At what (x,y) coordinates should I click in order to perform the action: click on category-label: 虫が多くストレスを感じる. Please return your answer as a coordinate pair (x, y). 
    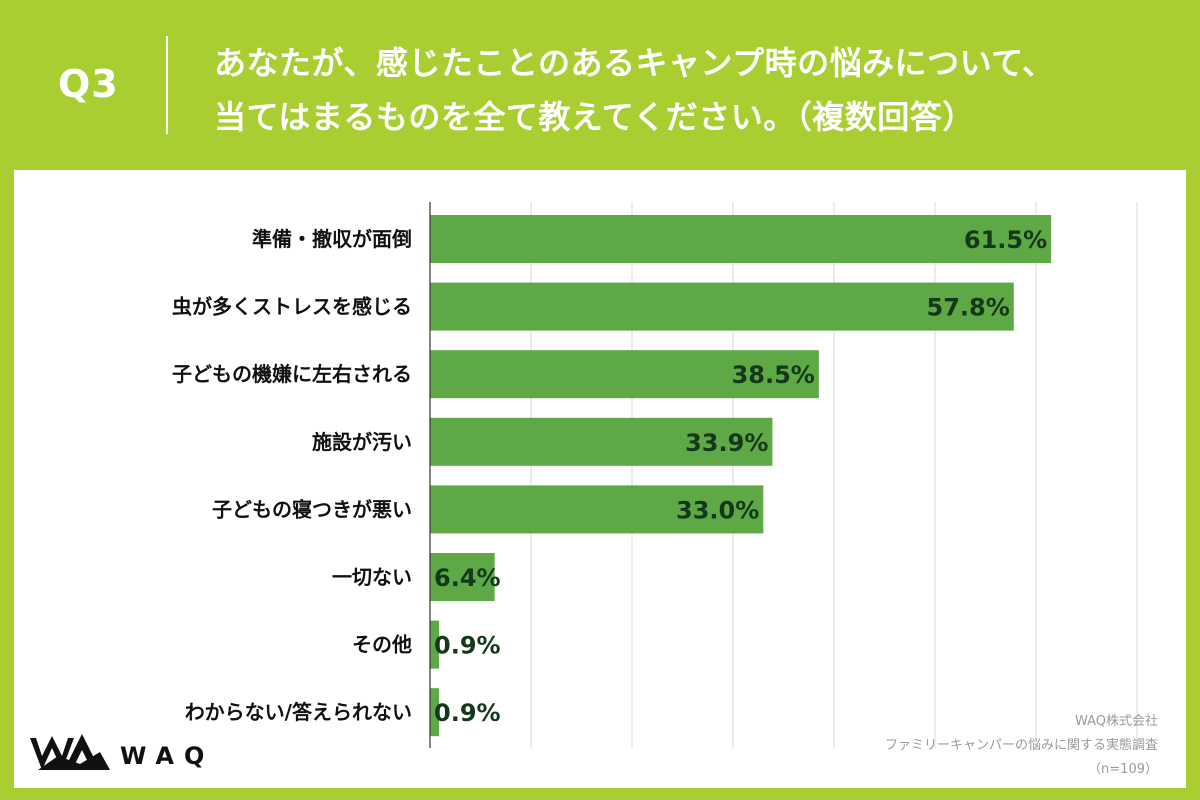
    Looking at the image, I should click on (292, 307).